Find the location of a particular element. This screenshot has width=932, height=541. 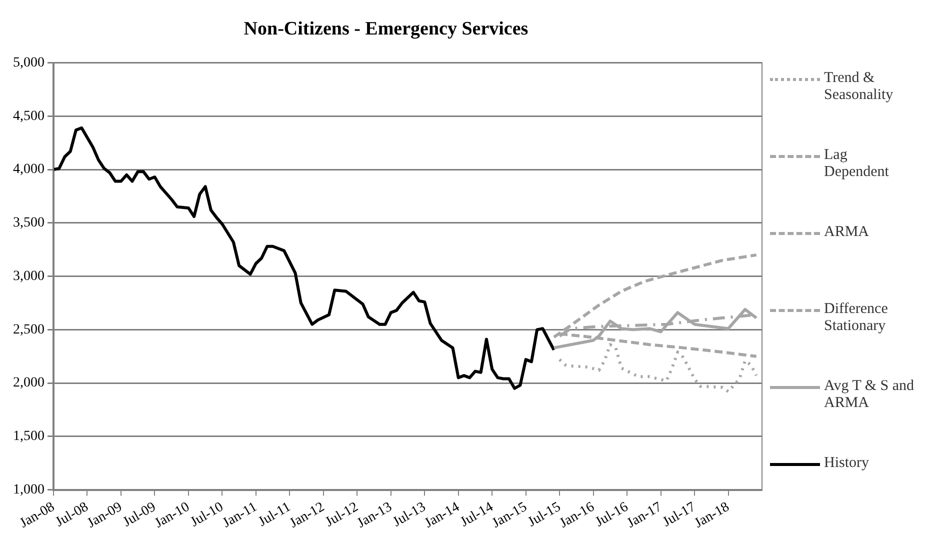

legend-label: Avg T & S and ARMA is located at coordinates (869, 395).